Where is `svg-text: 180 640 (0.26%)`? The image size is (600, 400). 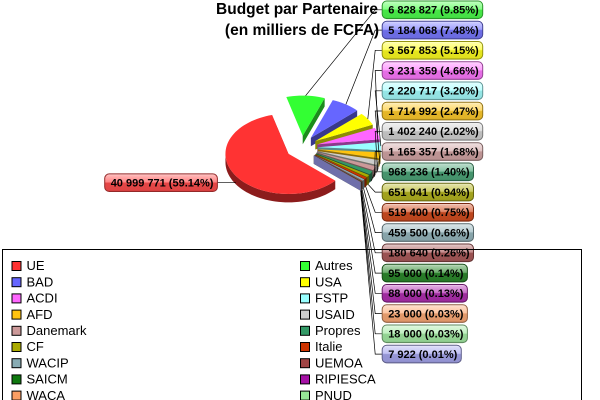 svg-text: 180 640 (0.26%) is located at coordinates (429, 254).